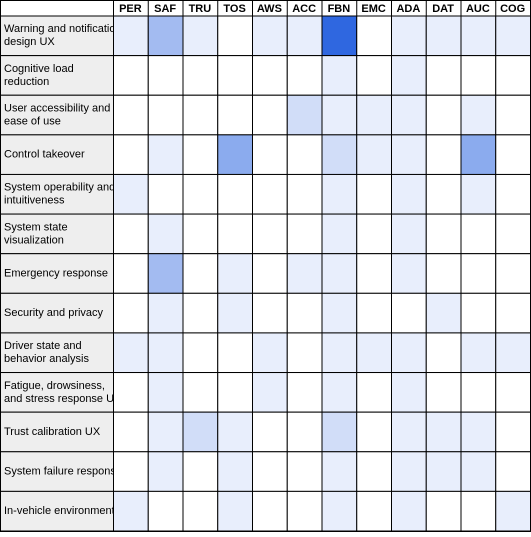 Image resolution: width=531 pixels, height=537 pixels. What do you see at coordinates (34, 201) in the screenshot?
I see `row-label: intuitiveness` at bounding box center [34, 201].